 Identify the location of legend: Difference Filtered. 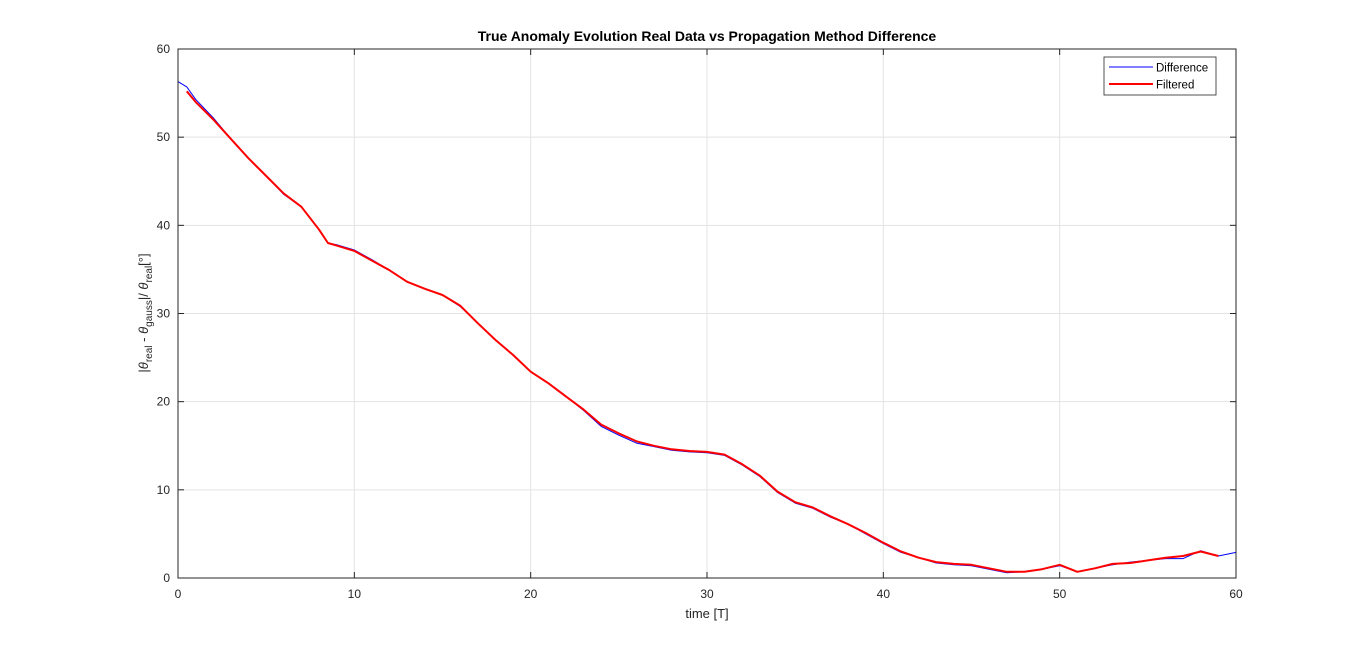
(1160, 76).